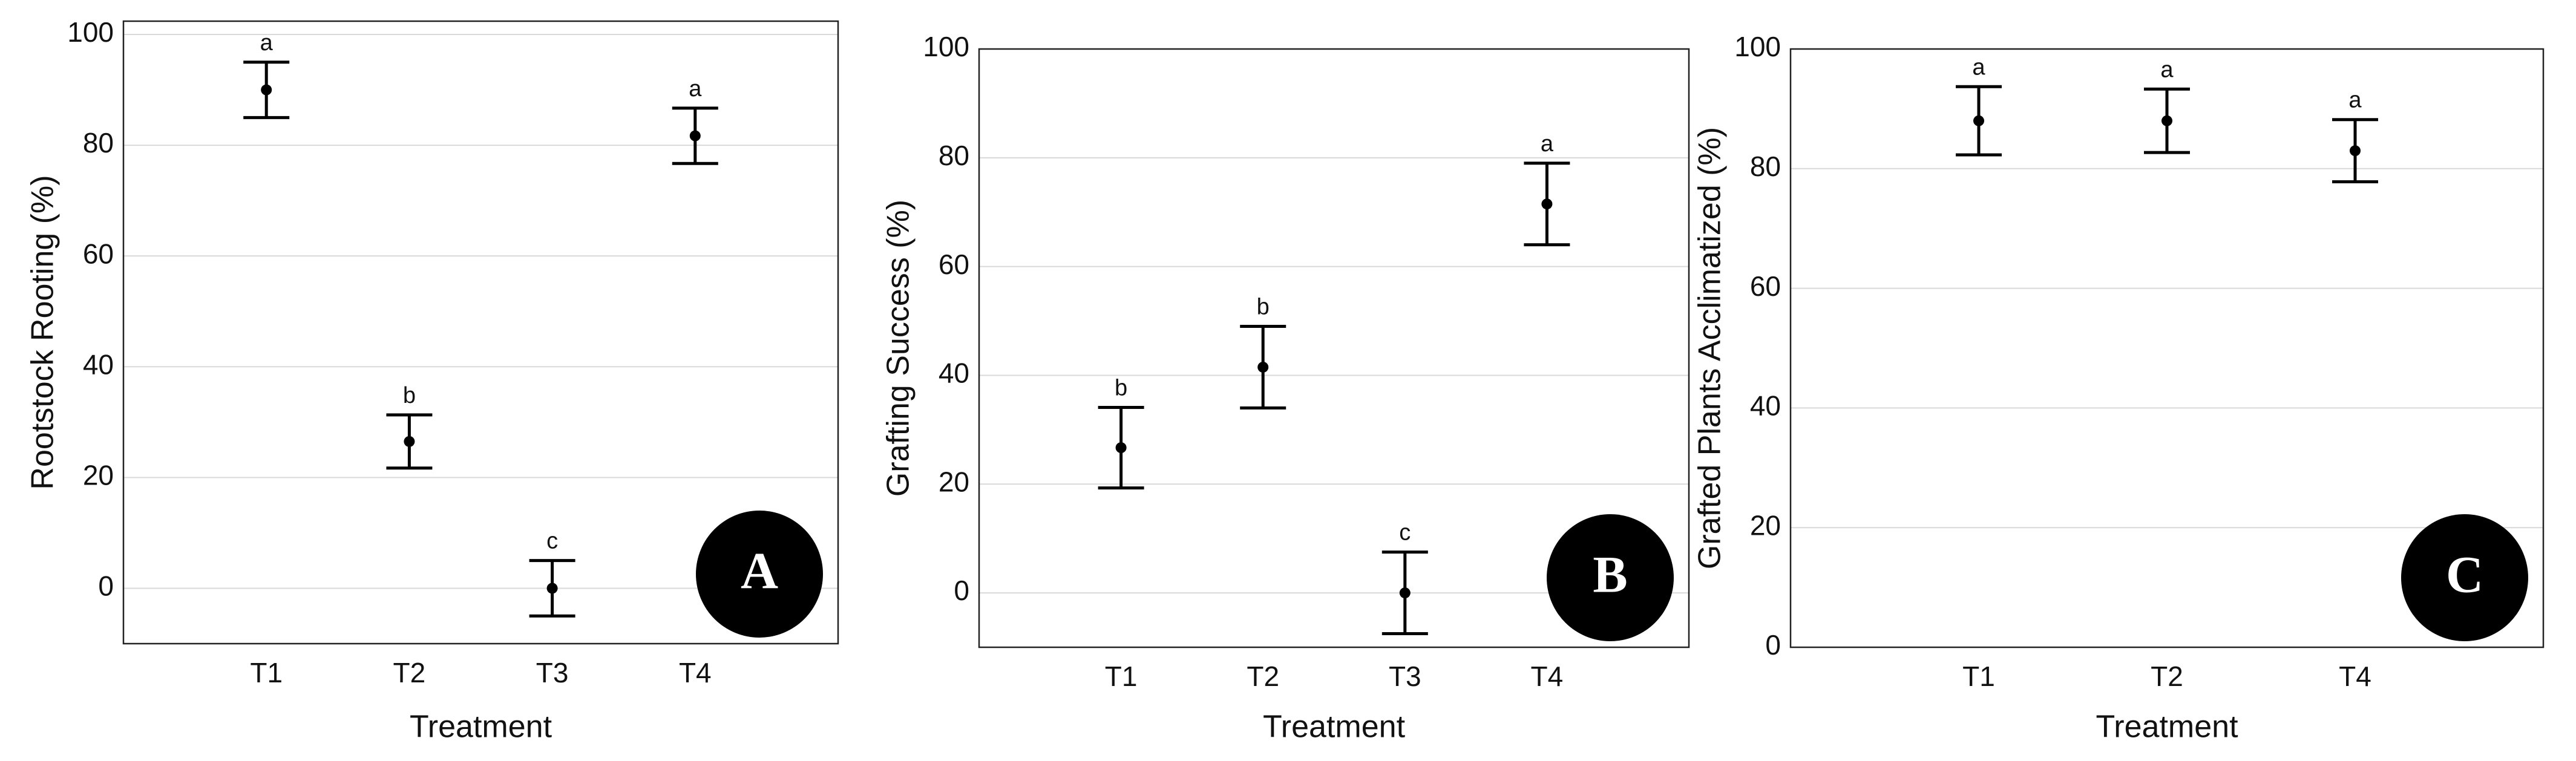 The height and width of the screenshot is (761, 2576). I want to click on panel-label: C, so click(2464, 575).